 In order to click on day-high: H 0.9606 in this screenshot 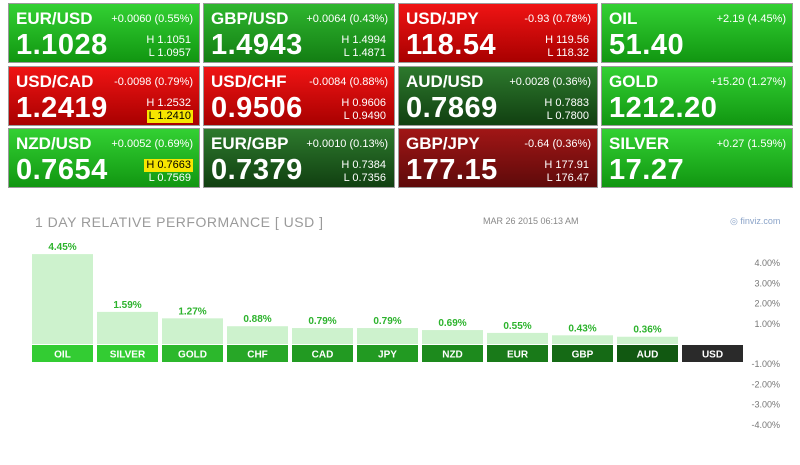, I will do `click(363, 103)`.